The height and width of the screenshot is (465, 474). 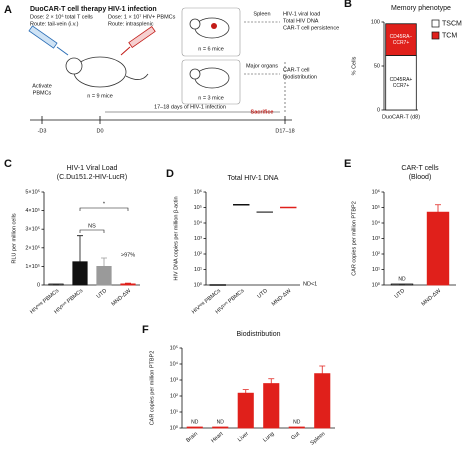 What do you see at coordinates (131, 24) in the screenshot?
I see `infection-route: Route: intrasplenic` at bounding box center [131, 24].